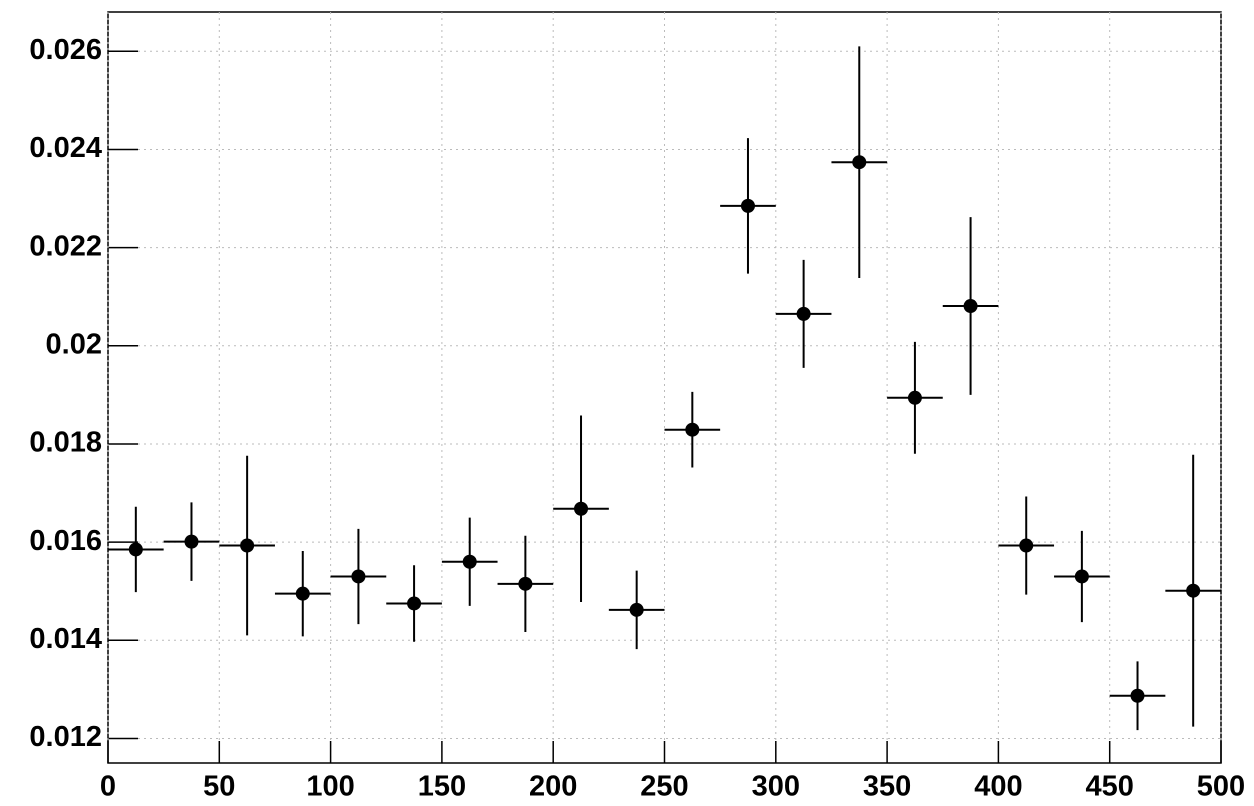 The width and height of the screenshot is (1254, 806). What do you see at coordinates (65, 737) in the screenshot?
I see `y-tick-label: 0.012` at bounding box center [65, 737].